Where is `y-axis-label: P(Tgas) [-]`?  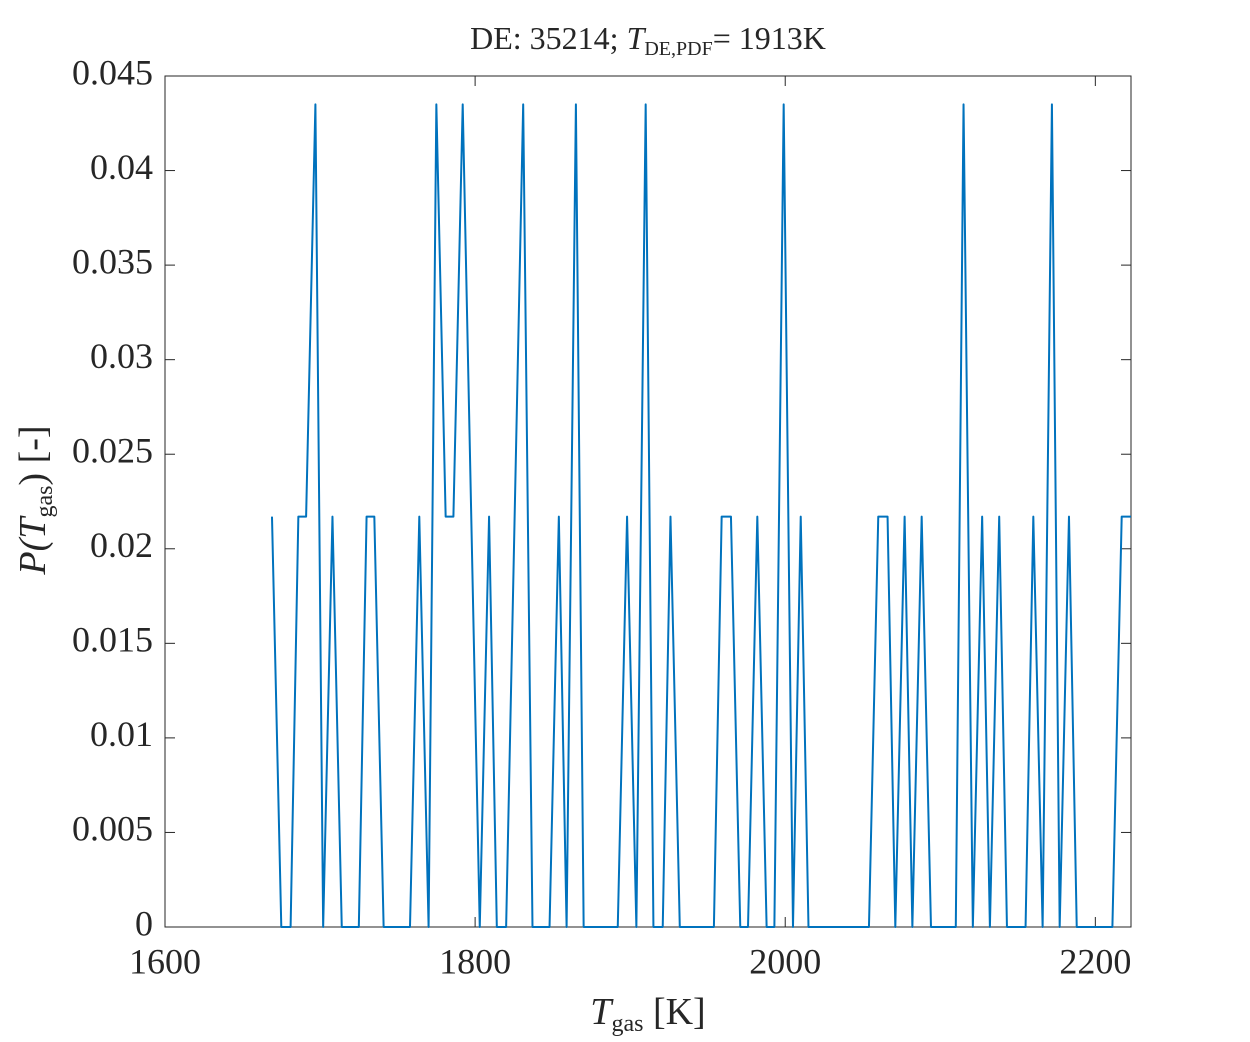
y-axis-label: P(Tgas) [-] is located at coordinates (35, 500).